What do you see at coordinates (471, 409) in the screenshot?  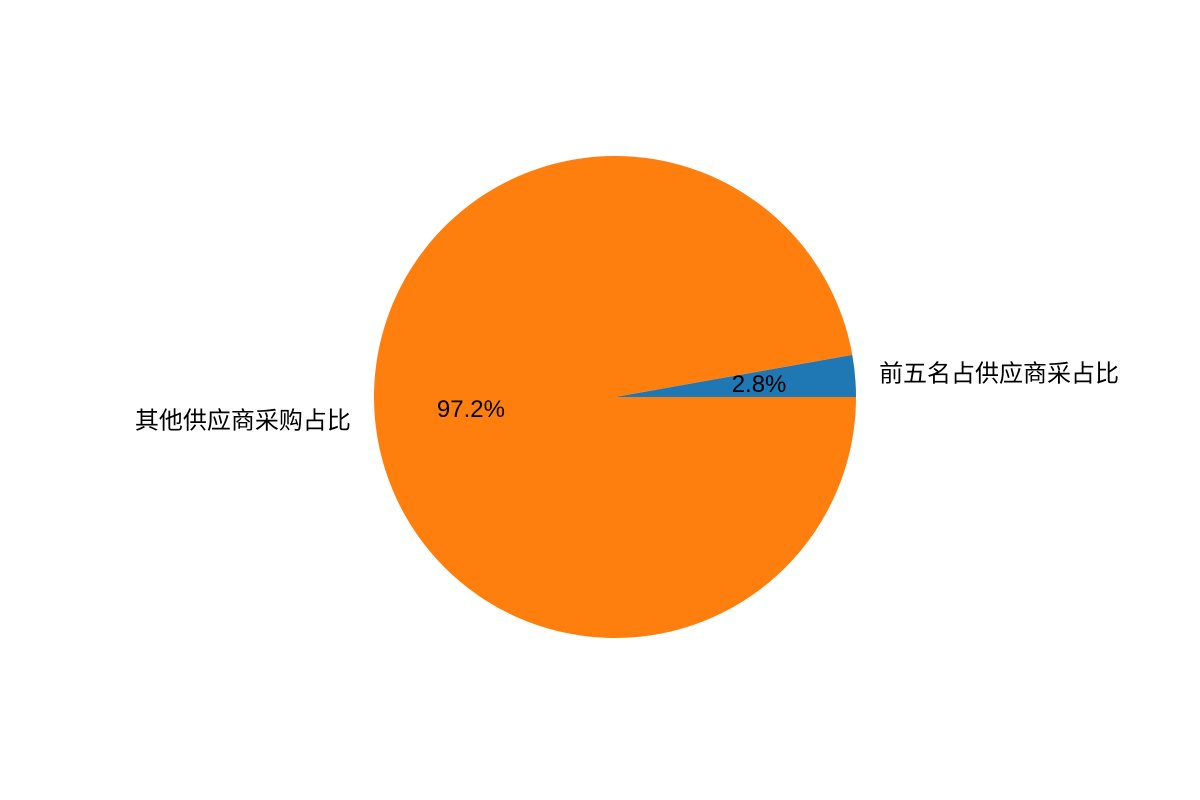 I see `pie-pct-label-1: 97.2%` at bounding box center [471, 409].